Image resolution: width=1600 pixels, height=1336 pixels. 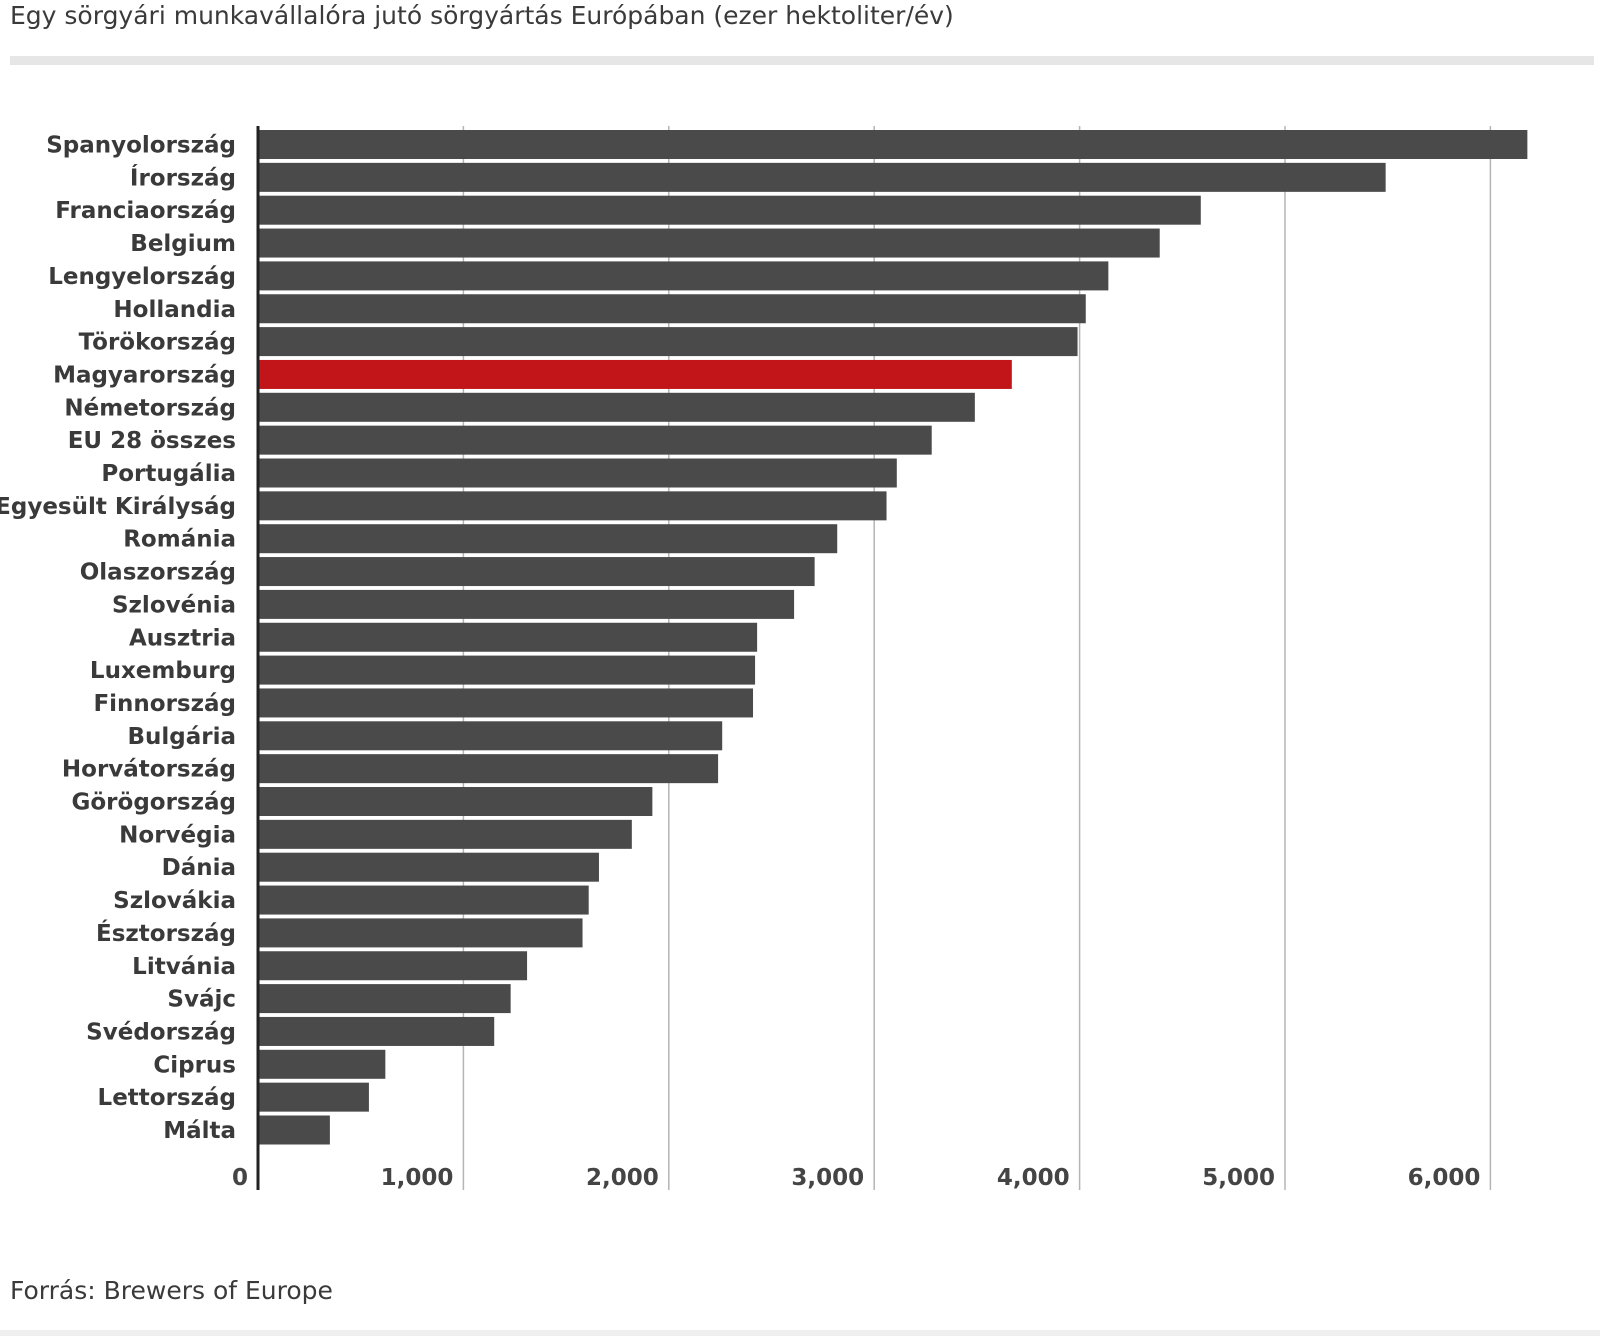 I want to click on category-label: Lengyelország, so click(x=142, y=277).